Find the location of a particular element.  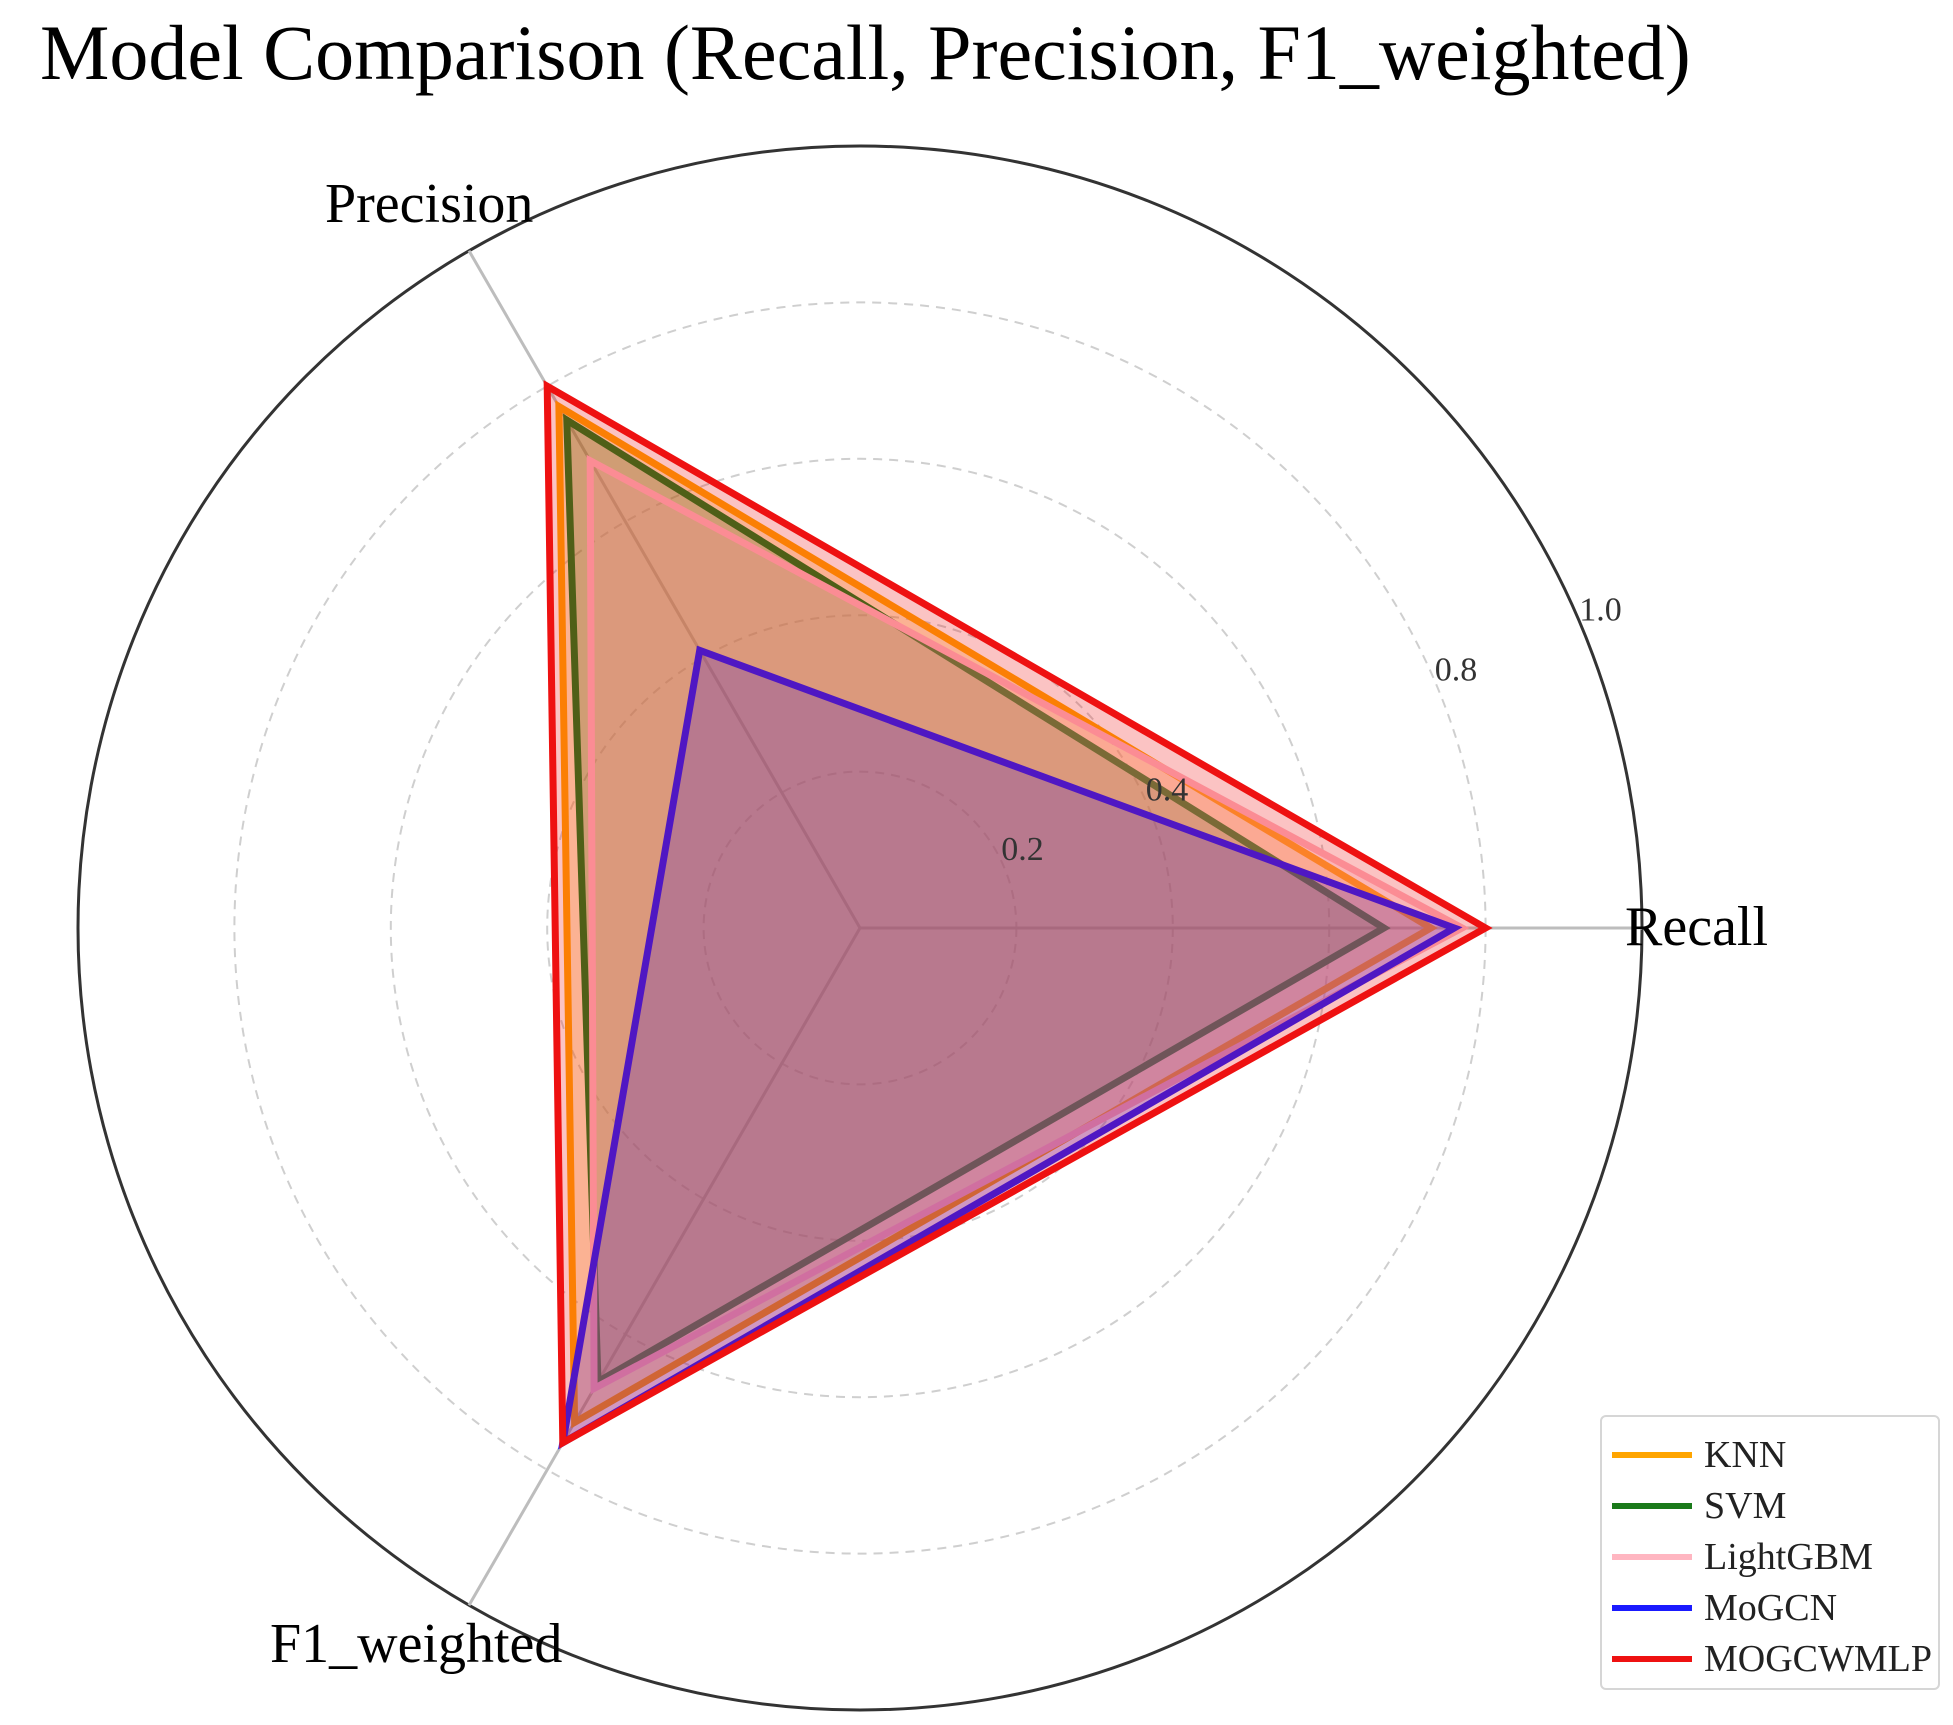

legend-label: LightGBM is located at coordinates (1788, 1556).